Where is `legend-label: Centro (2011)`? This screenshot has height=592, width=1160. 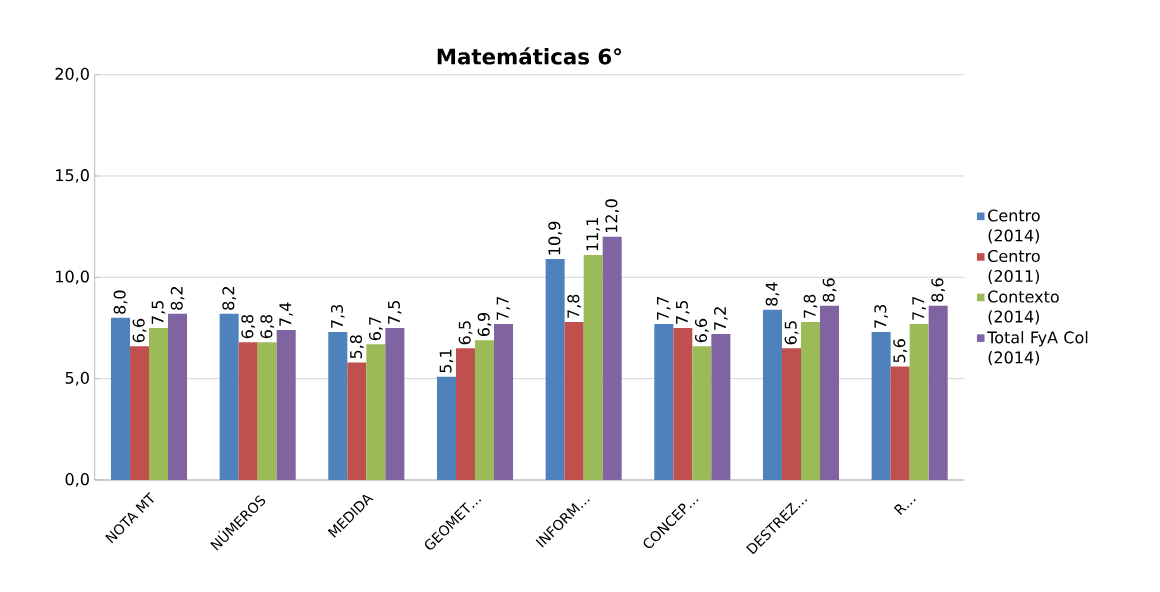 legend-label: Centro (2011) is located at coordinates (1014, 266).